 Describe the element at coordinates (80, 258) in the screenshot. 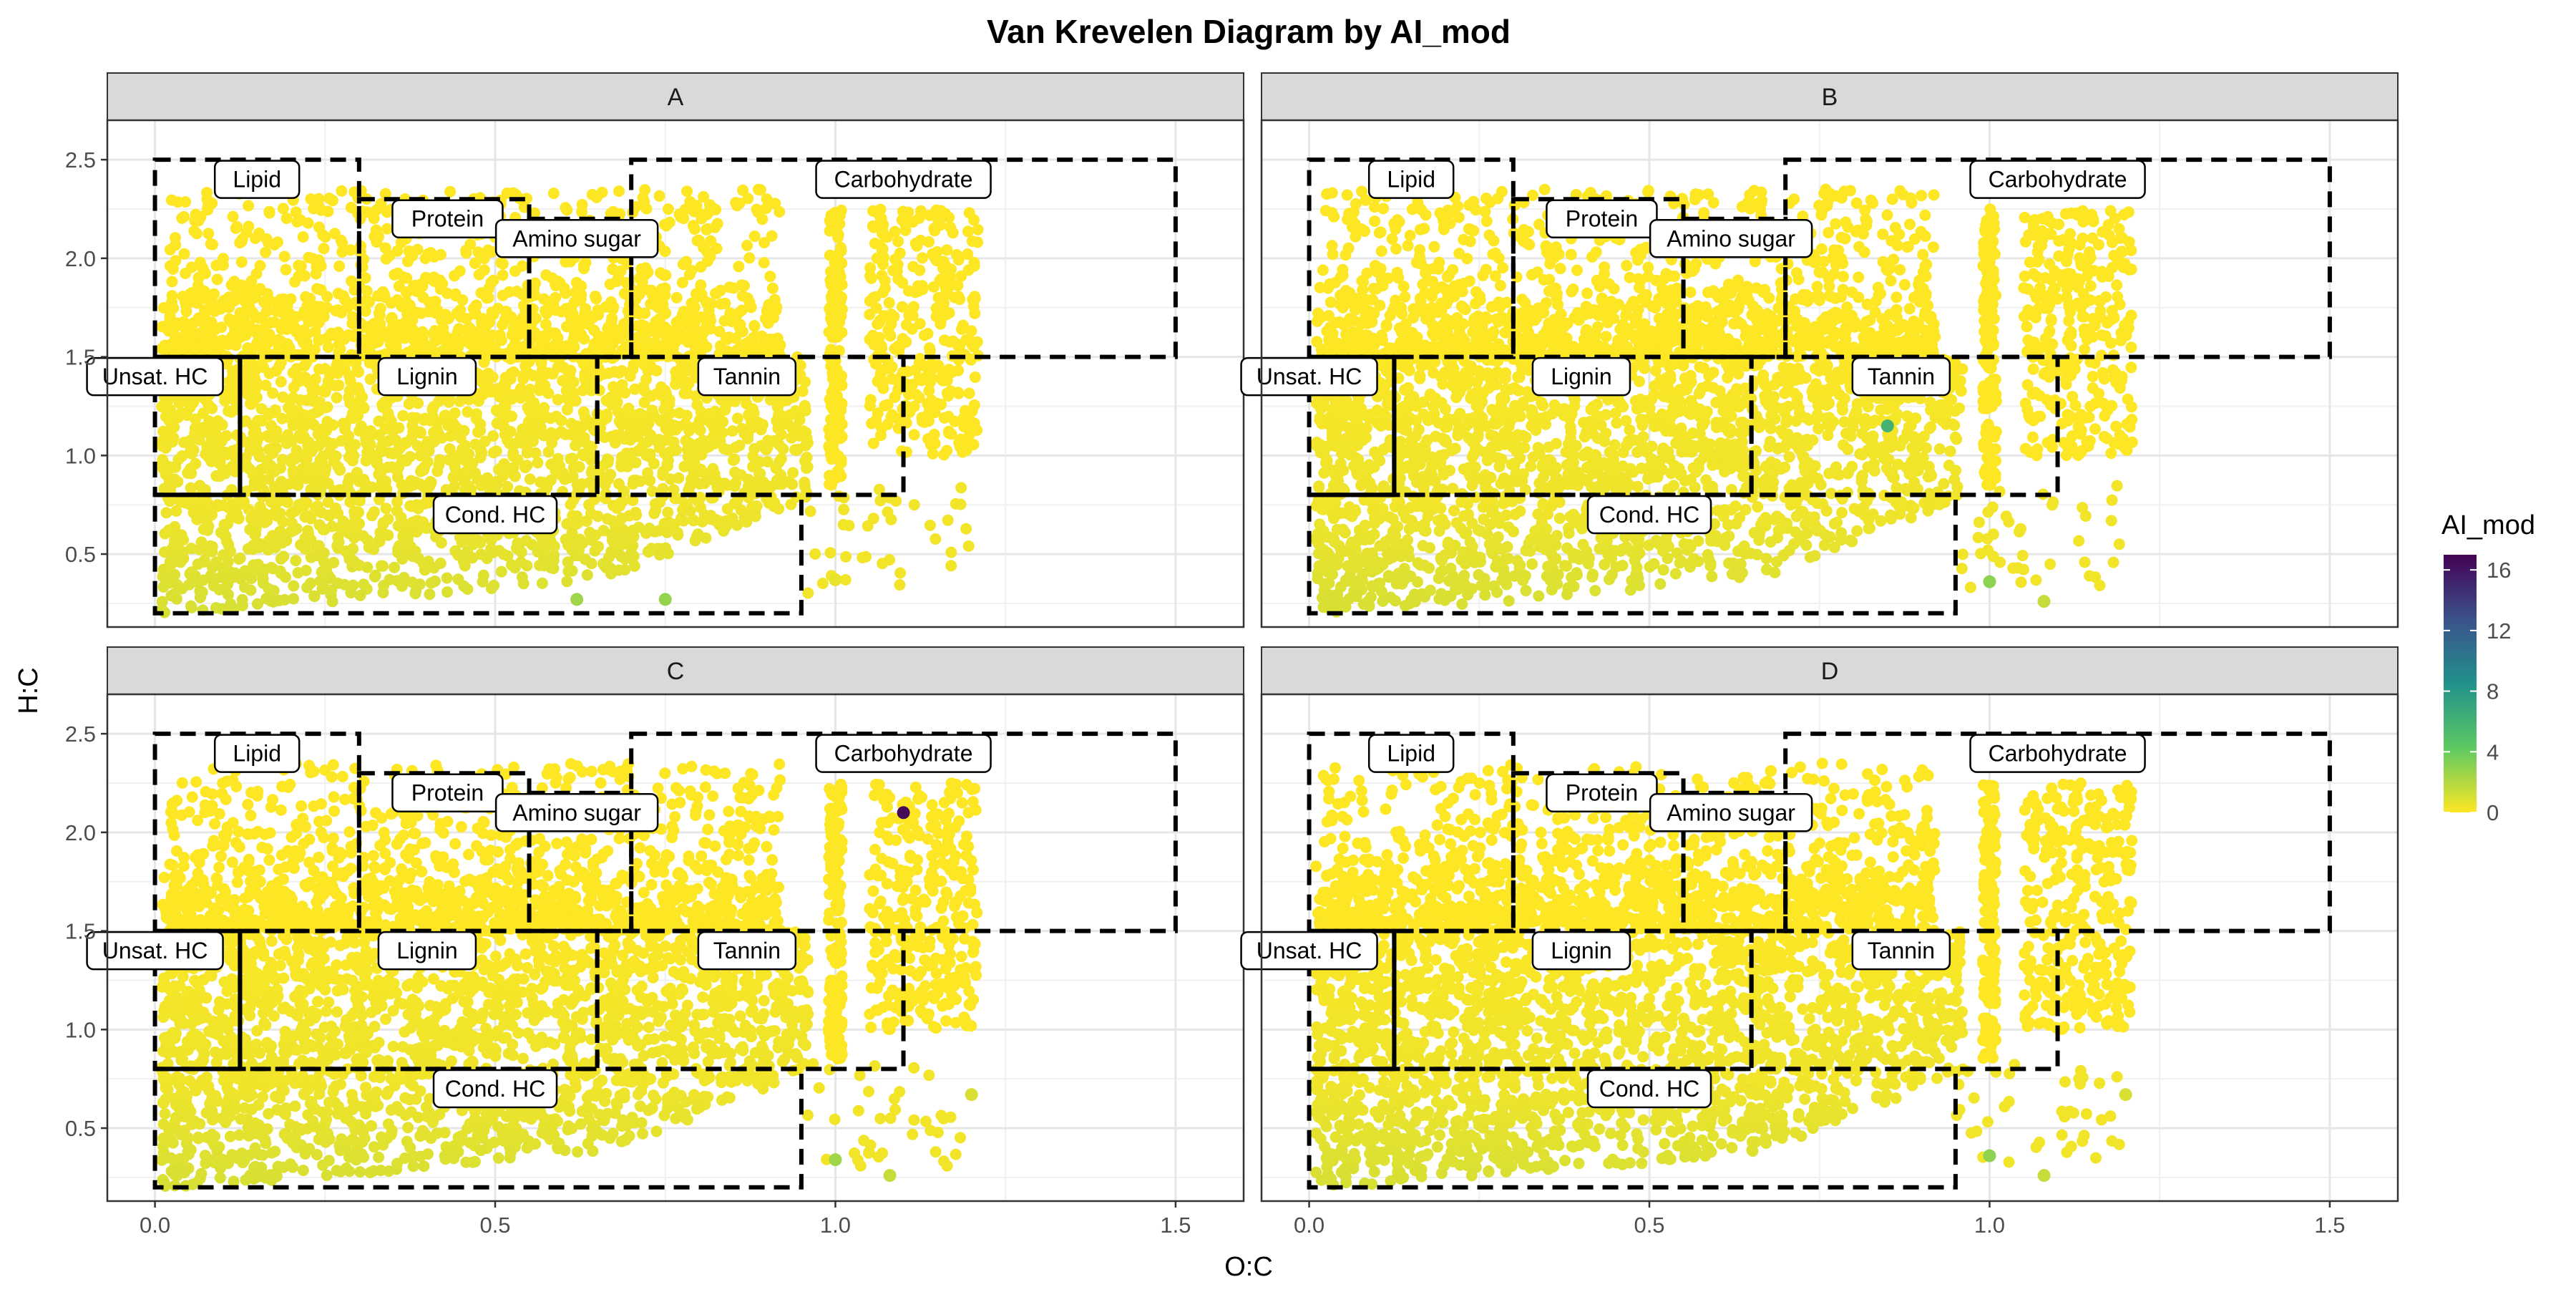

I see `y-tick-label: 2.0` at that location.